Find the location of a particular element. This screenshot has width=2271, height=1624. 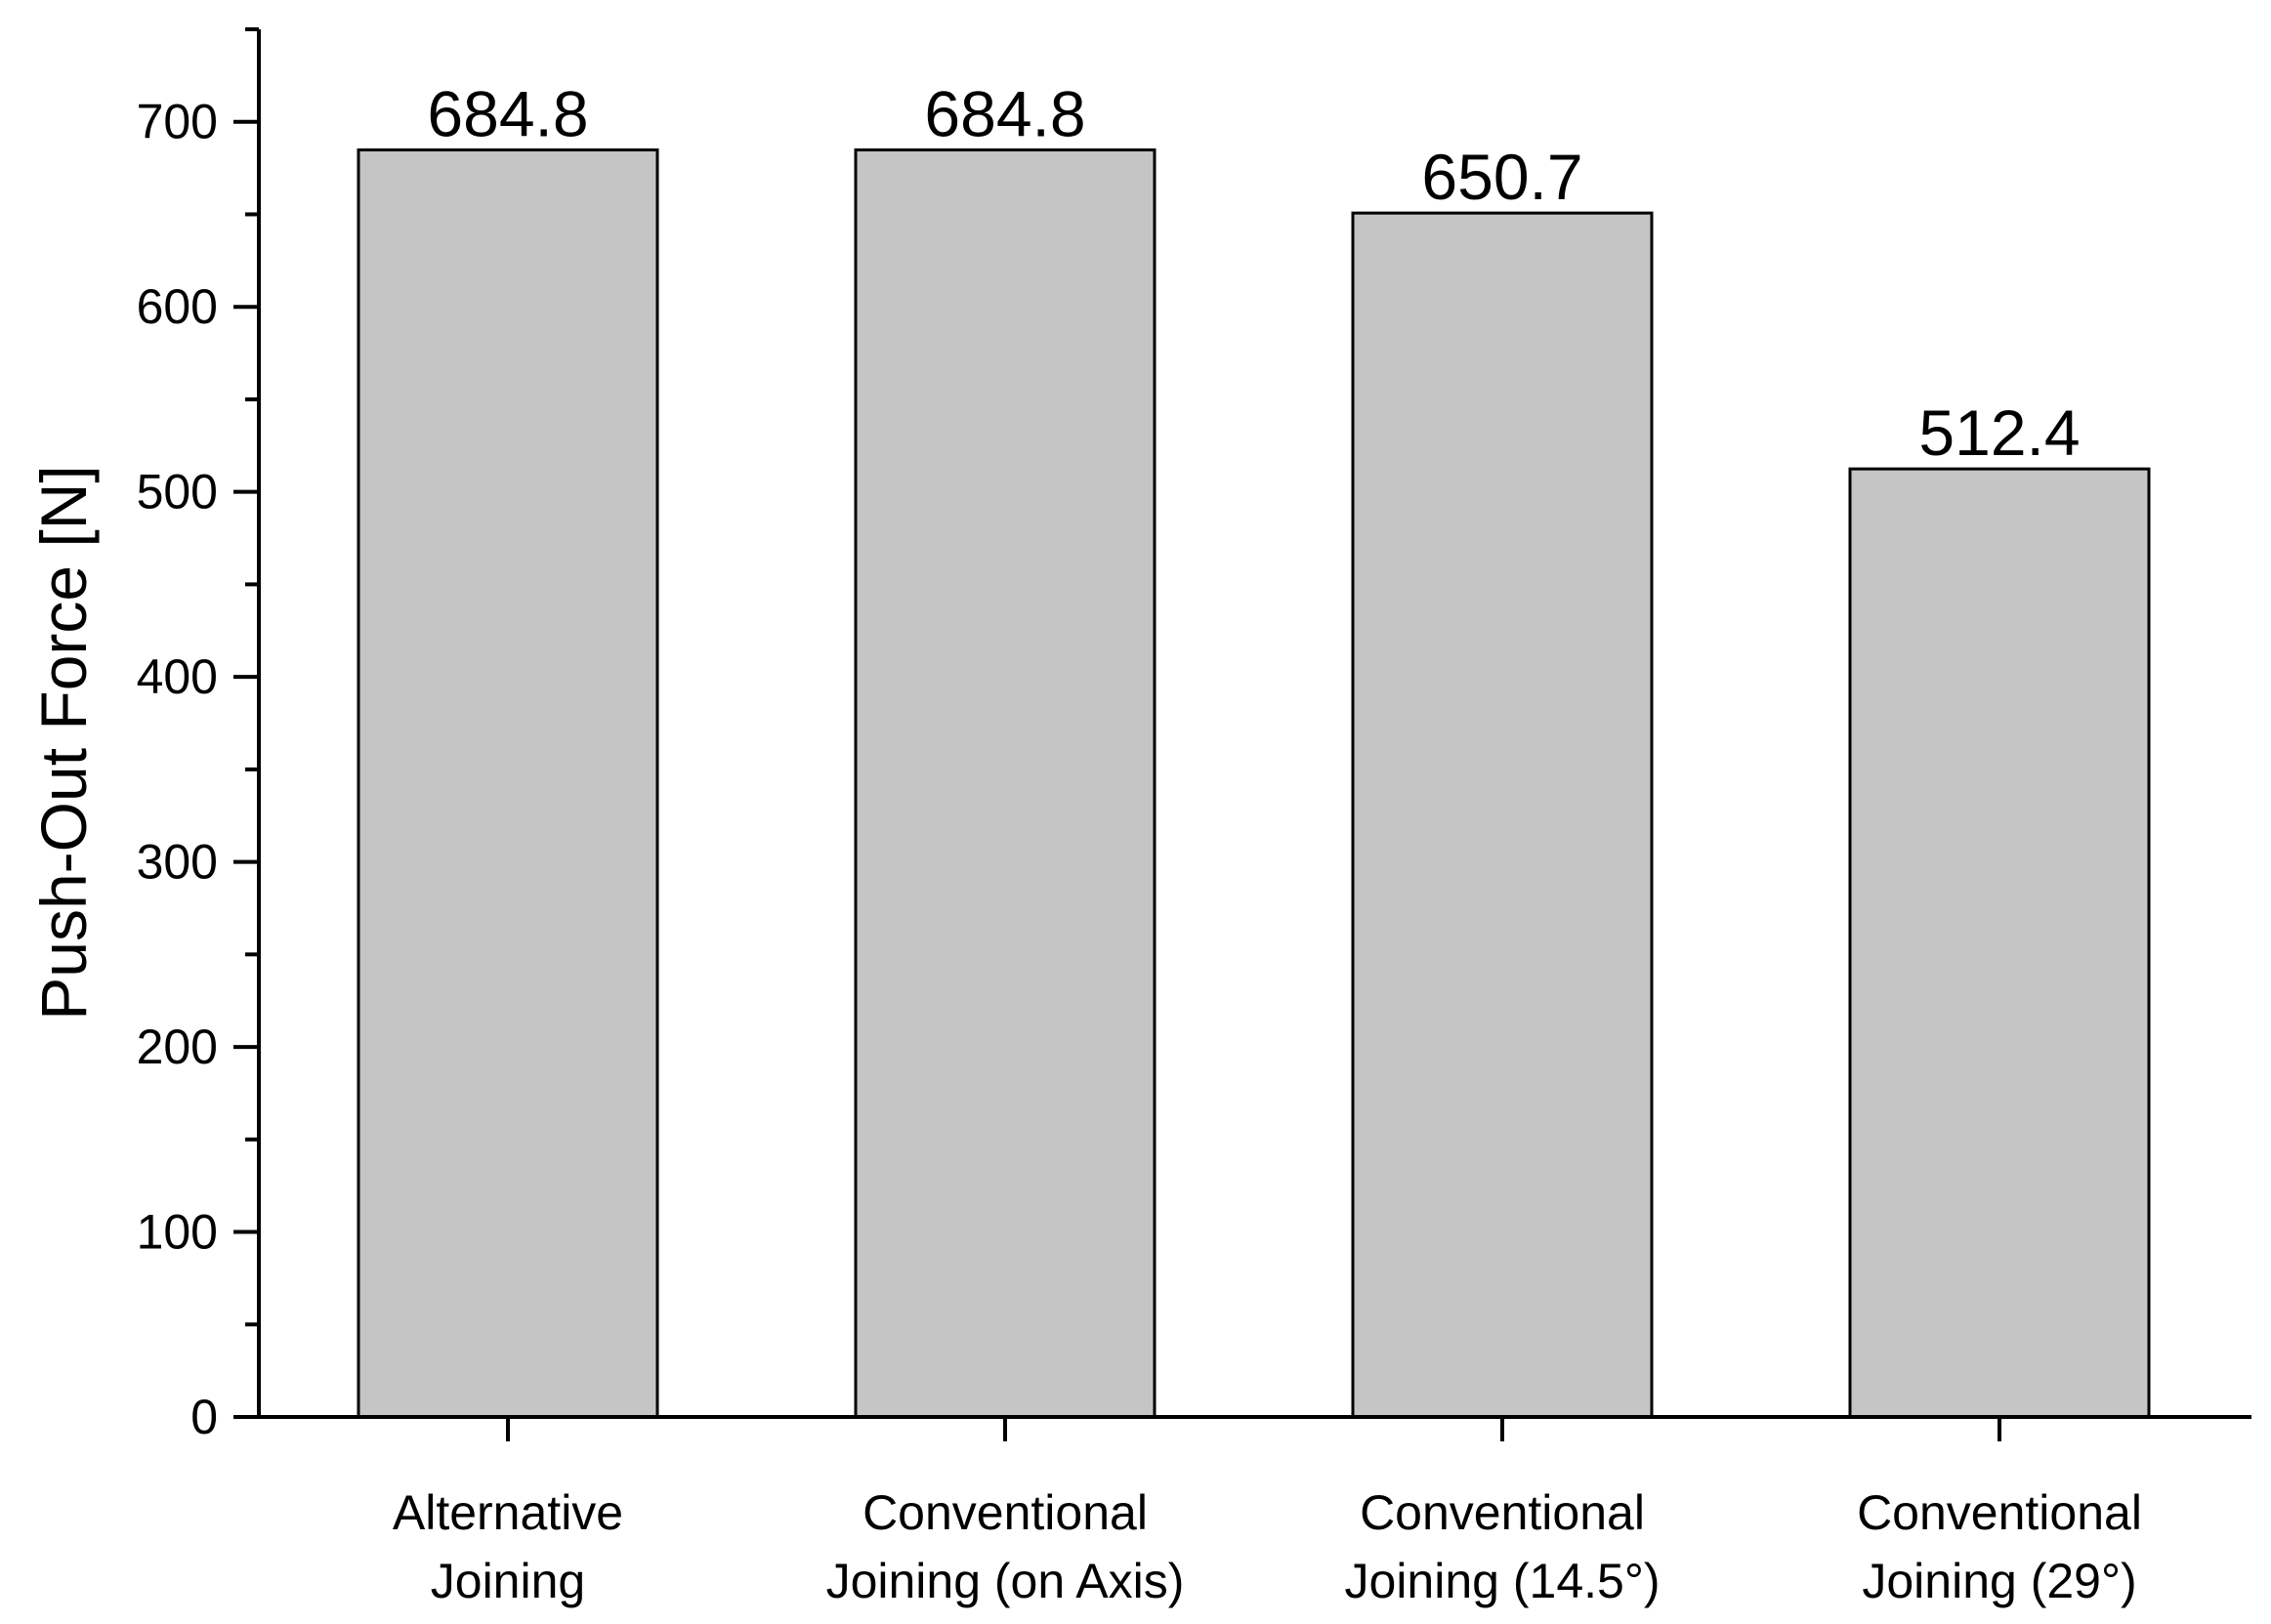

data-label-2: 684.8 is located at coordinates (1004, 114).